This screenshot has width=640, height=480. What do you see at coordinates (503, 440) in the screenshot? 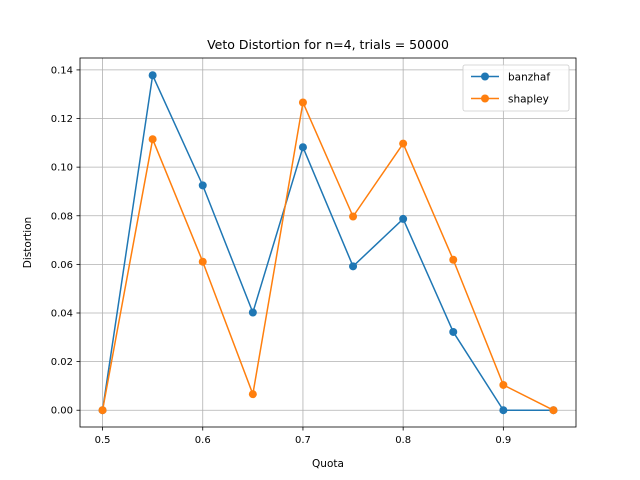
I see `x-tick-label: 0.9` at bounding box center [503, 440].